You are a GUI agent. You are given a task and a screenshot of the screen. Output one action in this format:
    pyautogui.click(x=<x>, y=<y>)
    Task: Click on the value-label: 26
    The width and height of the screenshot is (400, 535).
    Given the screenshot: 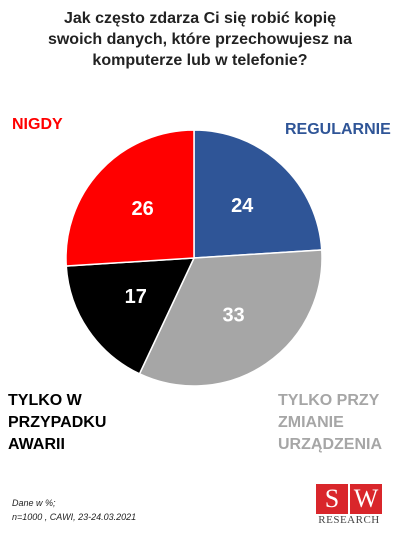 What is the action you would take?
    pyautogui.click(x=143, y=209)
    